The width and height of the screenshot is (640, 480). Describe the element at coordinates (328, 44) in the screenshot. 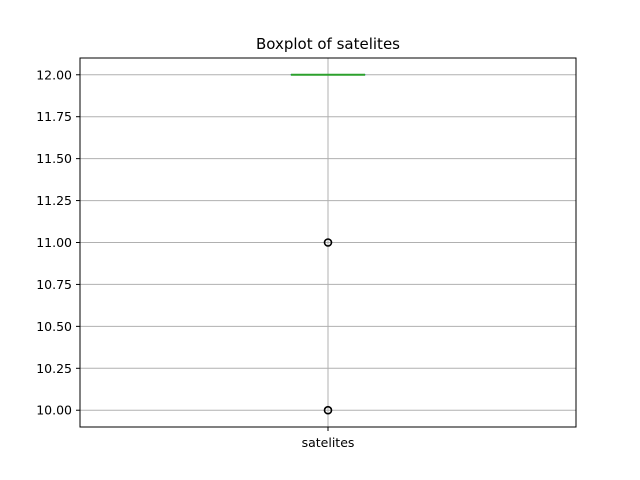

I see `chart-title: Boxplot of satelites` at that location.